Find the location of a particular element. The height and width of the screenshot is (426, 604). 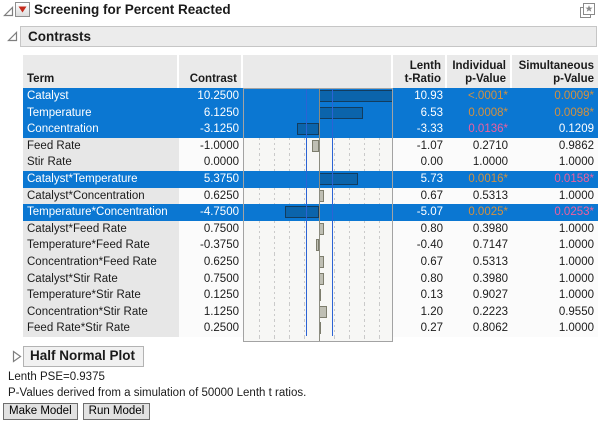

contrast-cell: 0.2500 is located at coordinates (211, 328).